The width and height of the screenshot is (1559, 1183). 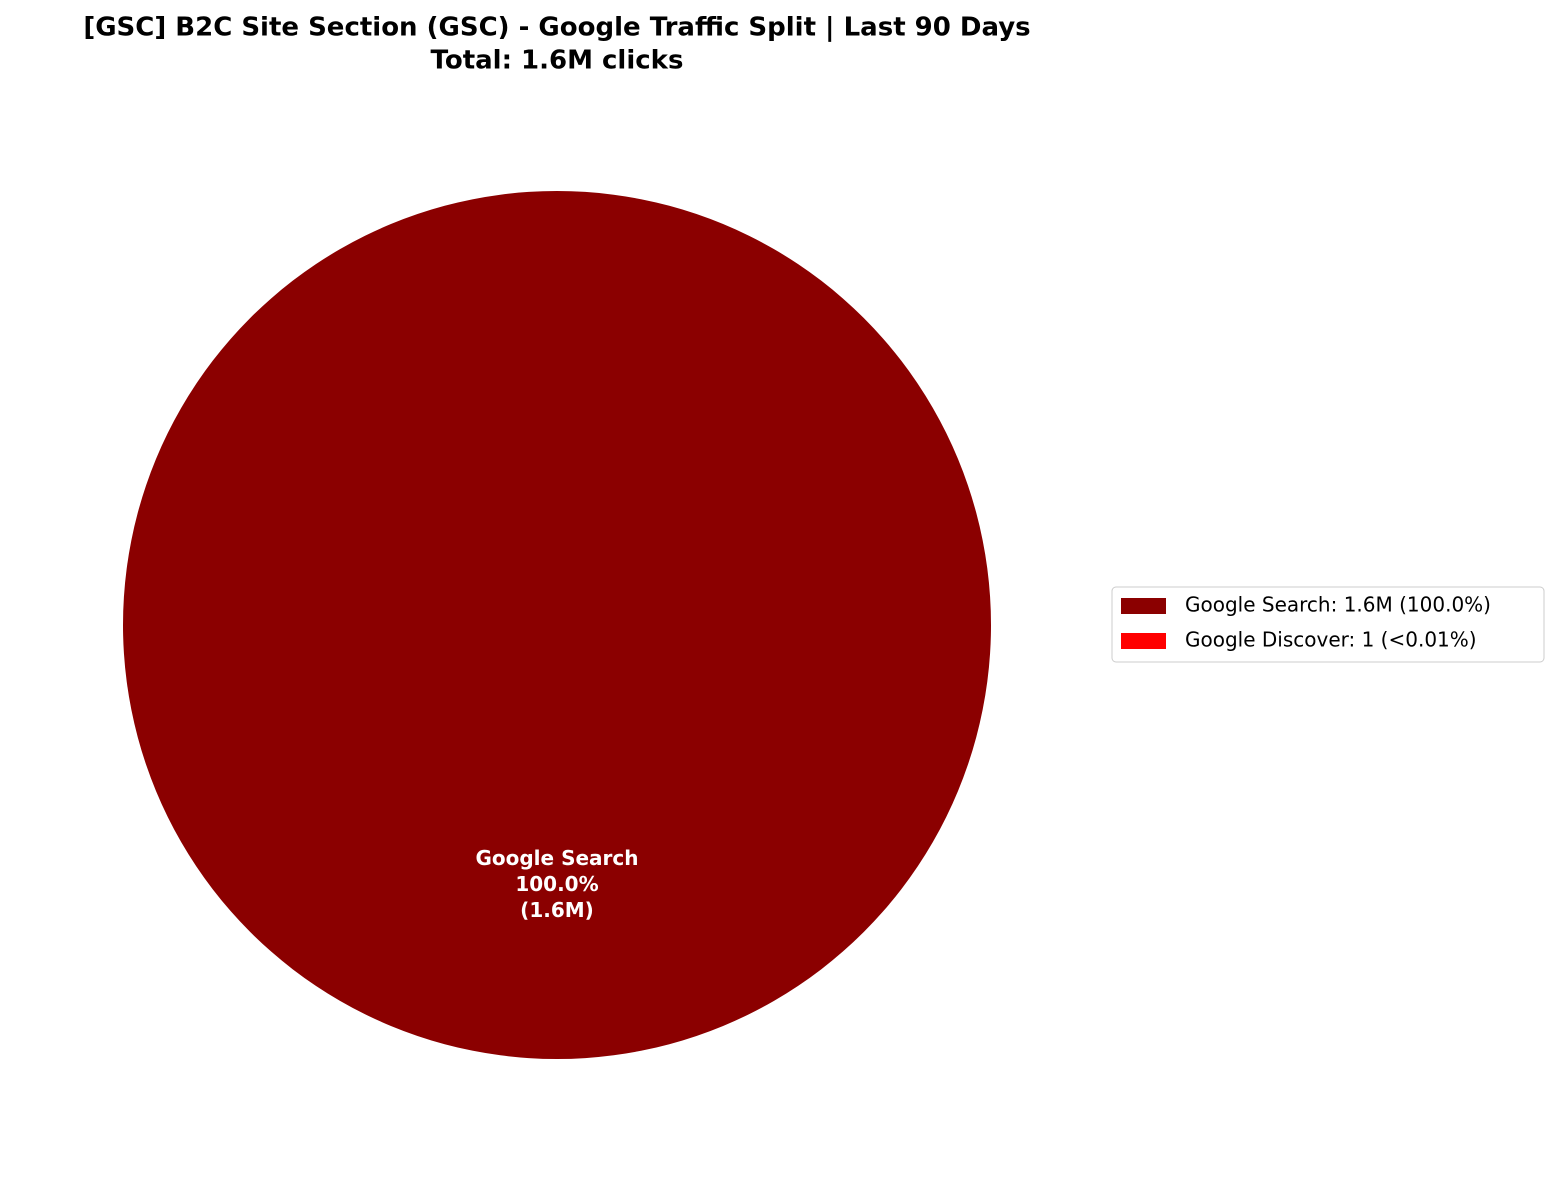 What do you see at coordinates (557, 910) in the screenshot?
I see `slice-label: (1.6M)` at bounding box center [557, 910].